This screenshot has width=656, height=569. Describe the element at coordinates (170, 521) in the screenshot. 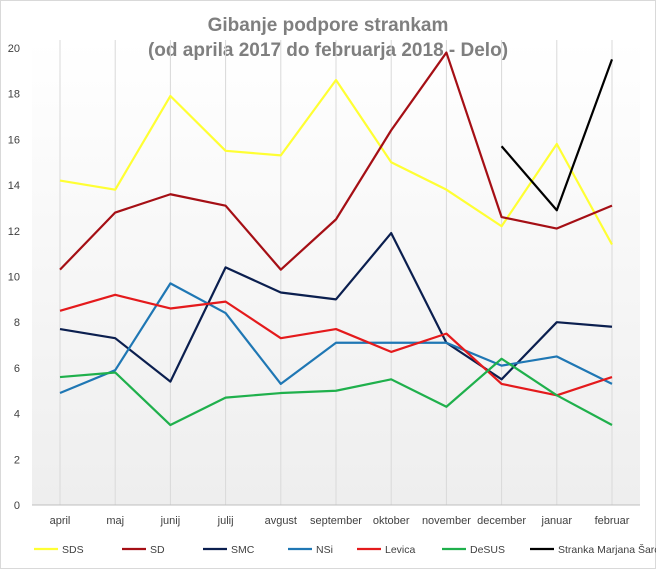

I see `x-tick-label: junij` at that location.